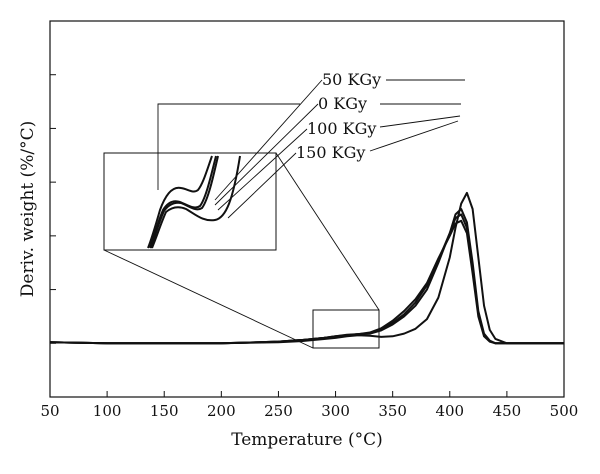 The height and width of the screenshot is (474, 600). I want to click on inset-curve-50kgy, so click(180, 202).